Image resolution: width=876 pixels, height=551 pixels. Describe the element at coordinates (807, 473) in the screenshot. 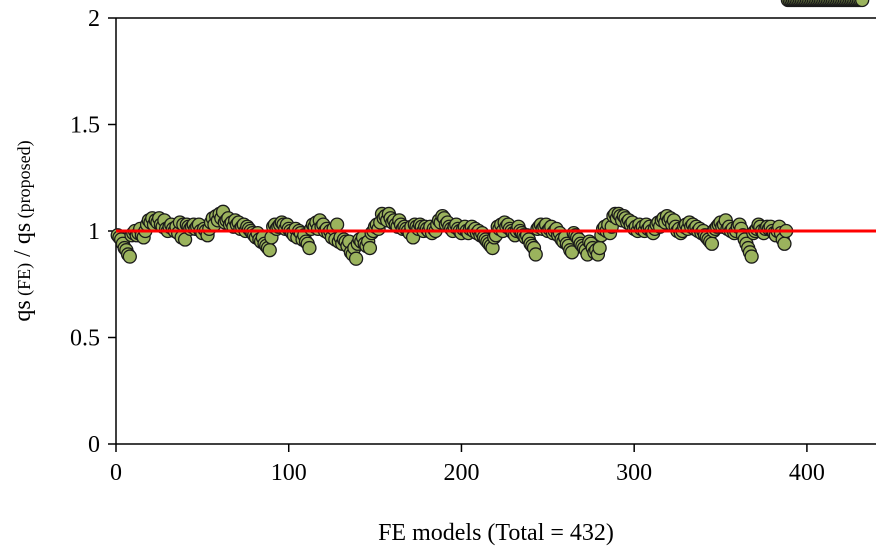

I see `x-tick-label: 400` at that location.